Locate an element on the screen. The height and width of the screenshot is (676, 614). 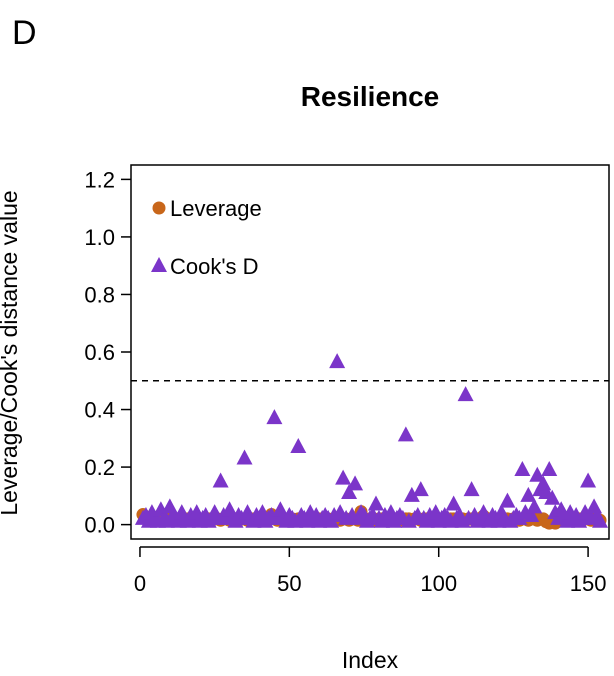
x-tick-label: 50 is located at coordinates (289, 583).